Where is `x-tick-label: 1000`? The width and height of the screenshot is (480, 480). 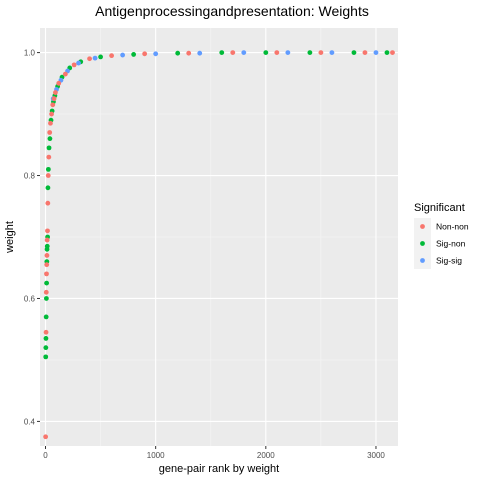
x-tick-label: 1000 is located at coordinates (156, 455).